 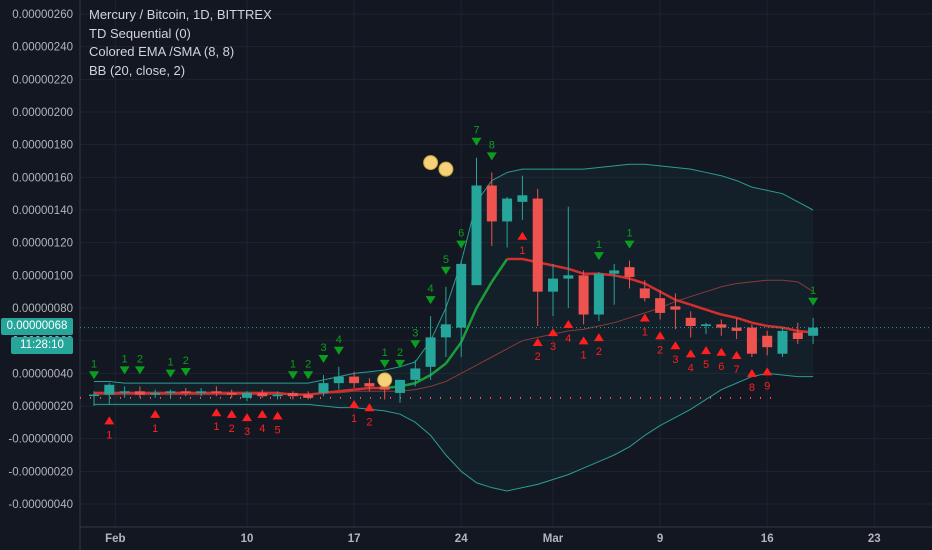 I want to click on td-sell-count: 2, so click(x=140, y=359).